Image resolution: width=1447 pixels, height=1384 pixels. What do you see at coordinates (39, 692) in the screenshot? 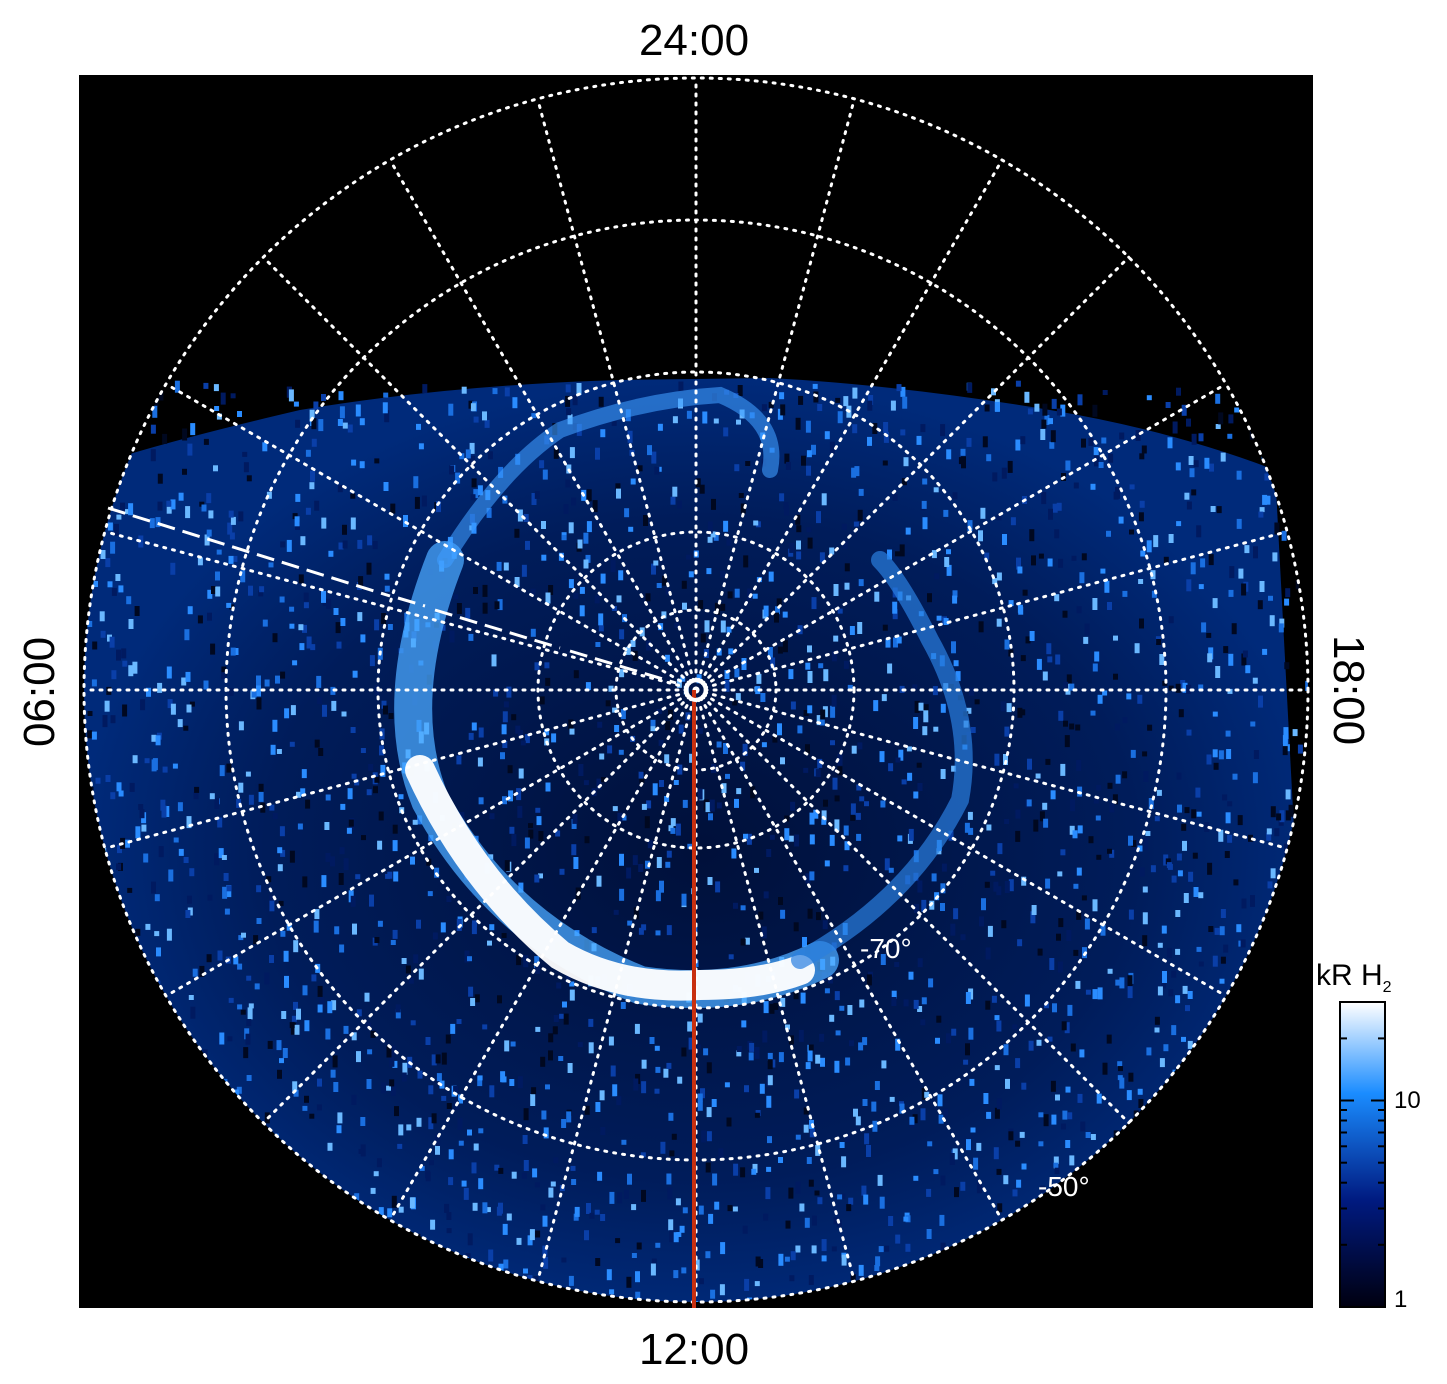
I see `lt-label-06: 06:00` at bounding box center [39, 692].